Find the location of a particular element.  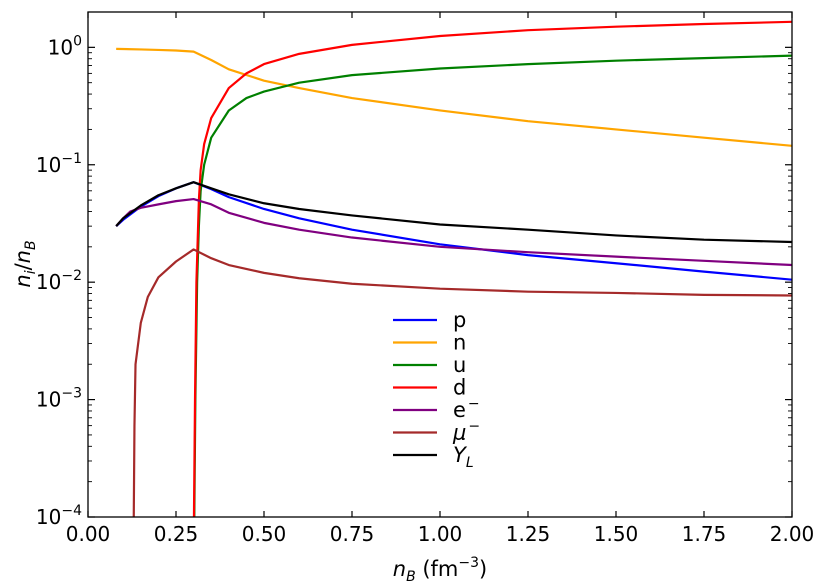

legend-label-d: d is located at coordinates (459, 388).